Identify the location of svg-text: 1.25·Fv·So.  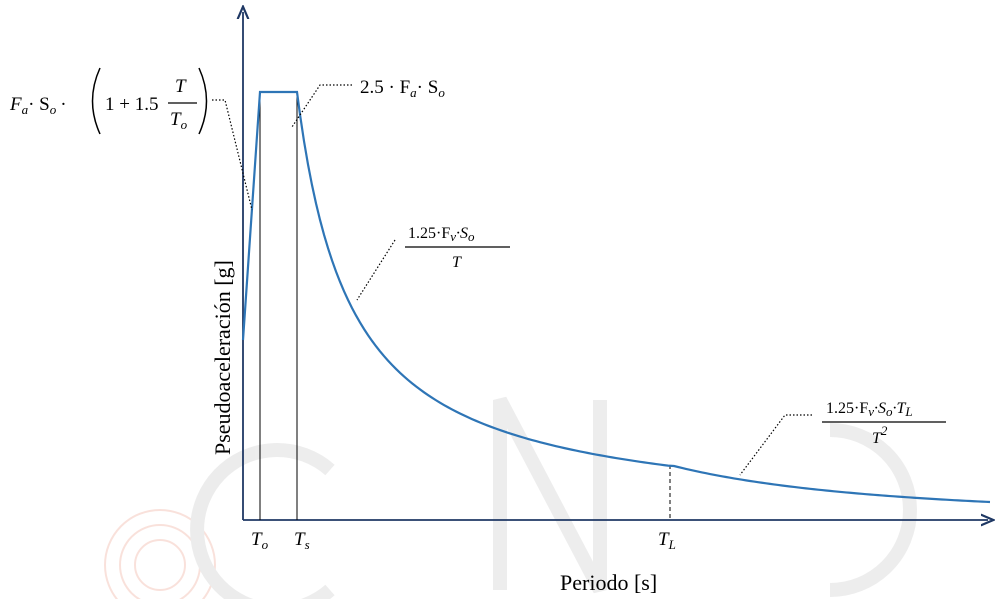
(441, 234).